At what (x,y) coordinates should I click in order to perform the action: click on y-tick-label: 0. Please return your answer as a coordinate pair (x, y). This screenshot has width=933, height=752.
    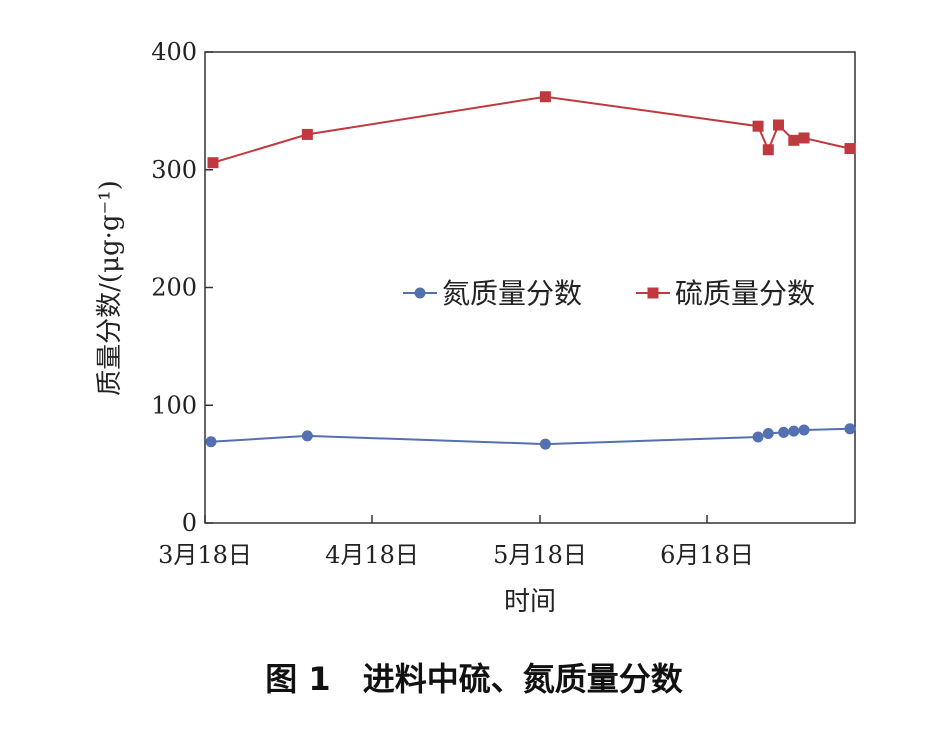
    Looking at the image, I should click on (189, 523).